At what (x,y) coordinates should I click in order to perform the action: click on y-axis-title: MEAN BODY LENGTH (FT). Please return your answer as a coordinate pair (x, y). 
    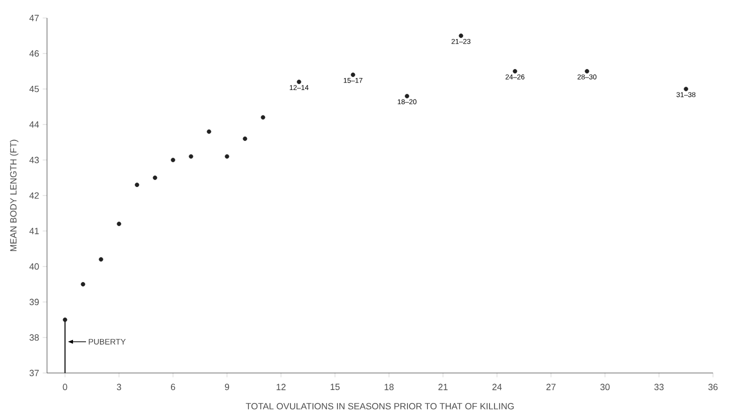
    Looking at the image, I should click on (14, 196).